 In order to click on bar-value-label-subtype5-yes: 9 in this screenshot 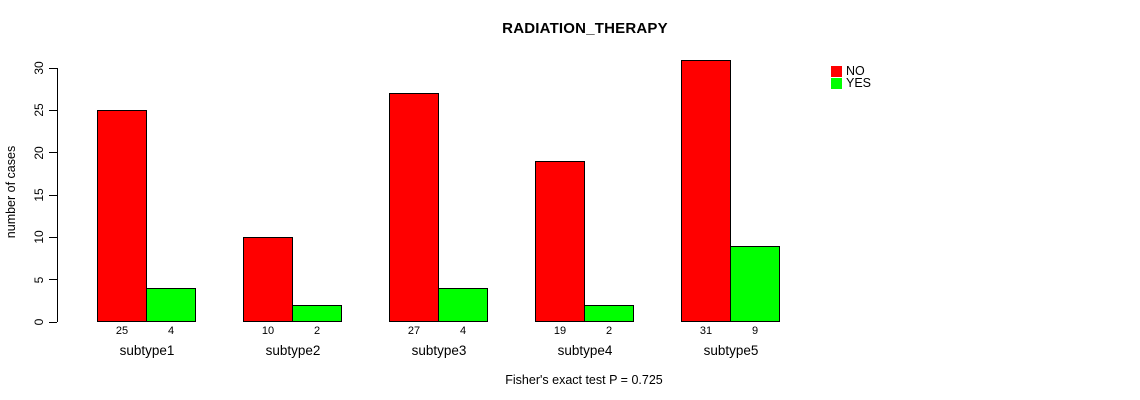, I will do `click(755, 331)`.